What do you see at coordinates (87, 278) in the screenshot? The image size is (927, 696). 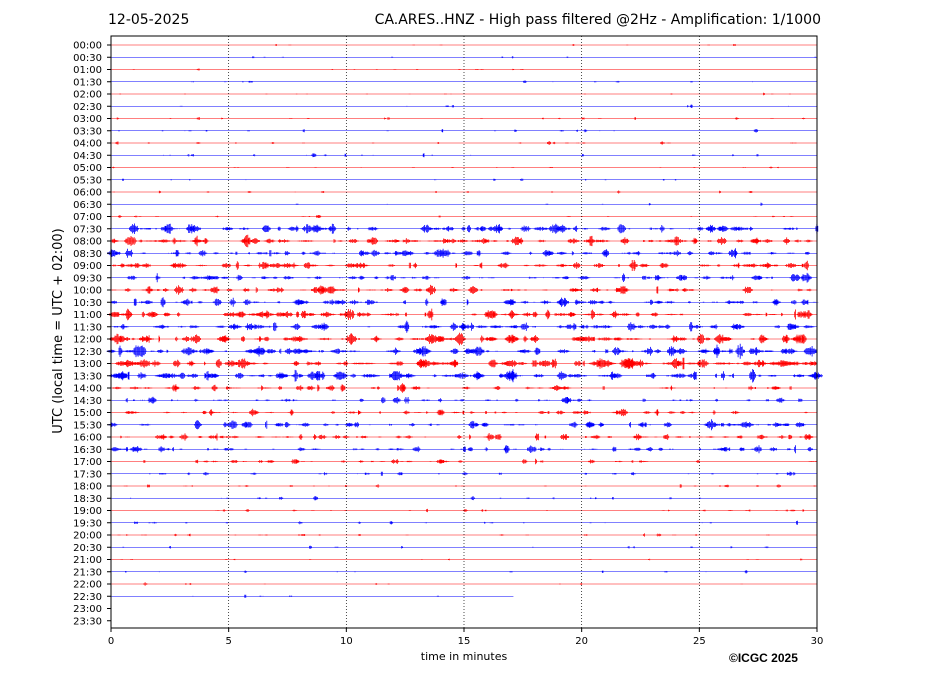 I see `y-tick-label: 09:30` at bounding box center [87, 278].